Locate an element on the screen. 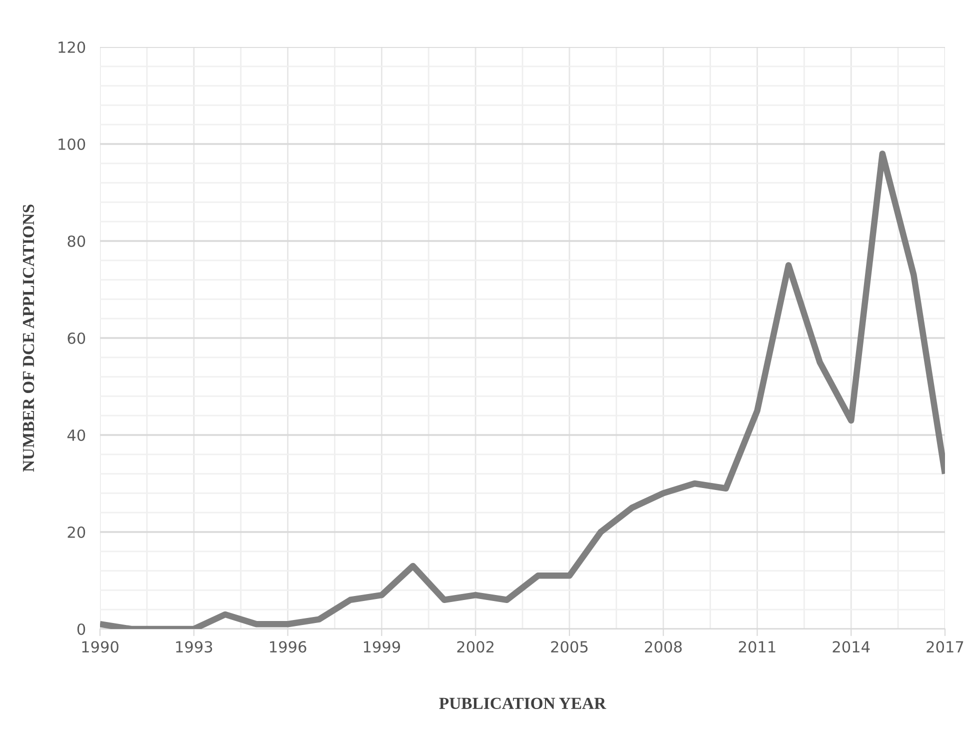  x-tick-label: 1996 is located at coordinates (288, 647).